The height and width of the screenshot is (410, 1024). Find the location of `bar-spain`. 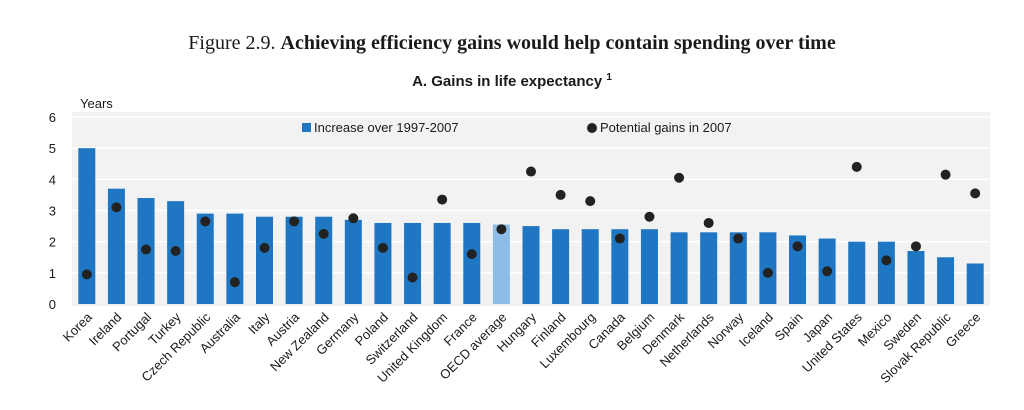

bar-spain is located at coordinates (798, 269).